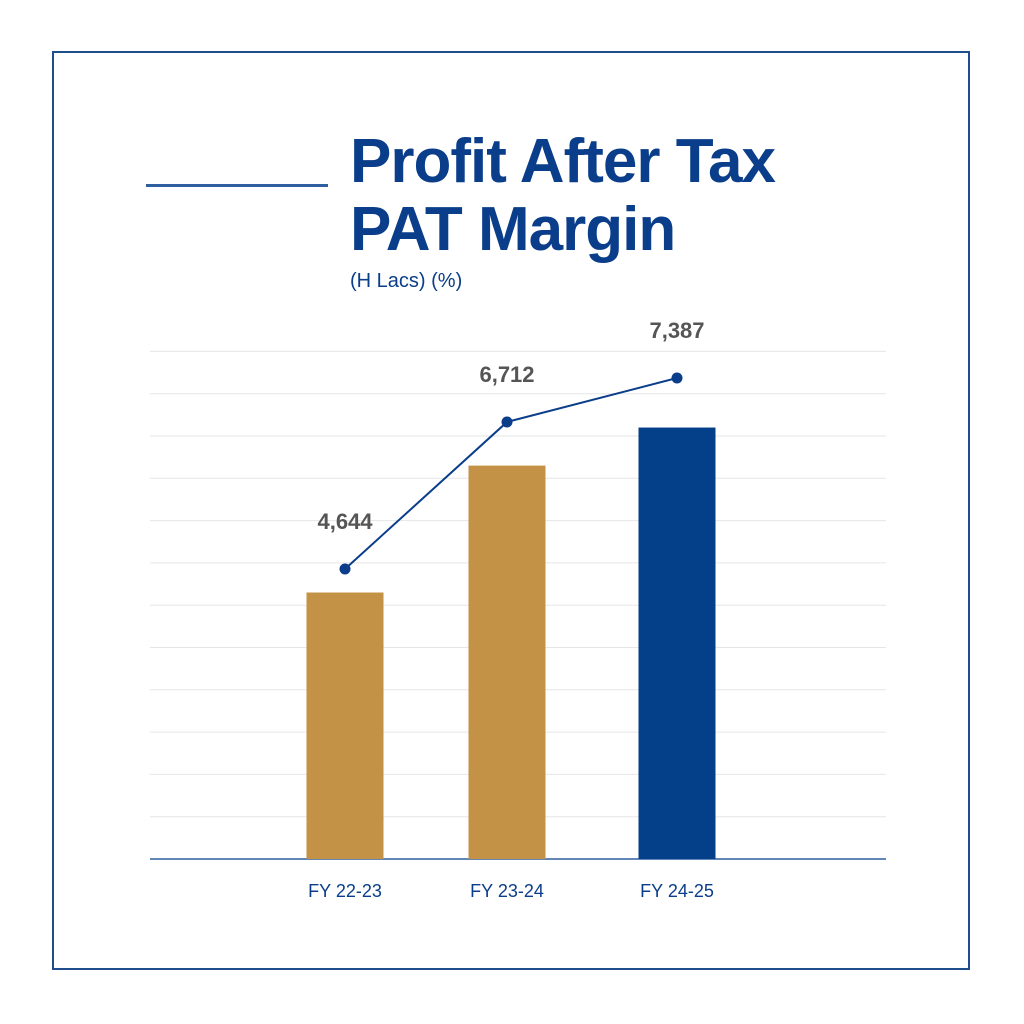 The width and height of the screenshot is (1024, 1024). What do you see at coordinates (237, 185) in the screenshot?
I see `title-rule` at bounding box center [237, 185].